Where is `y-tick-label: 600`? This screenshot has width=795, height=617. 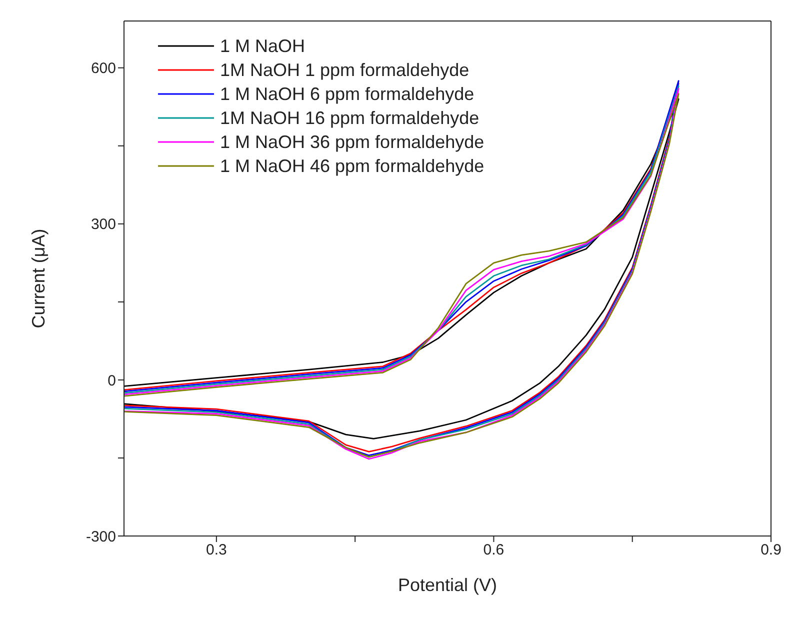 y-tick-label: 600 is located at coordinates (103, 69).